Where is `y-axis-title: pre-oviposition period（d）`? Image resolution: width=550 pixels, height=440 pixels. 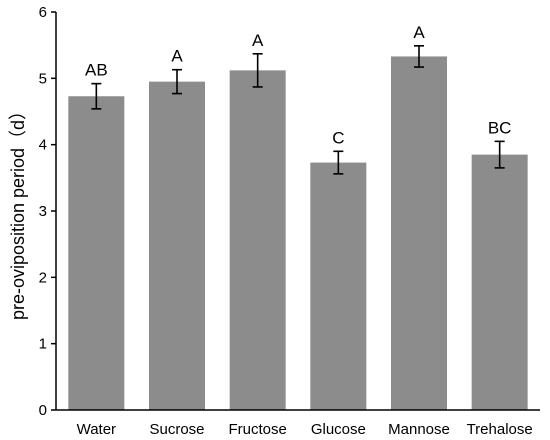 y-axis-title: pre-oviposition period（d） is located at coordinates (18, 211).